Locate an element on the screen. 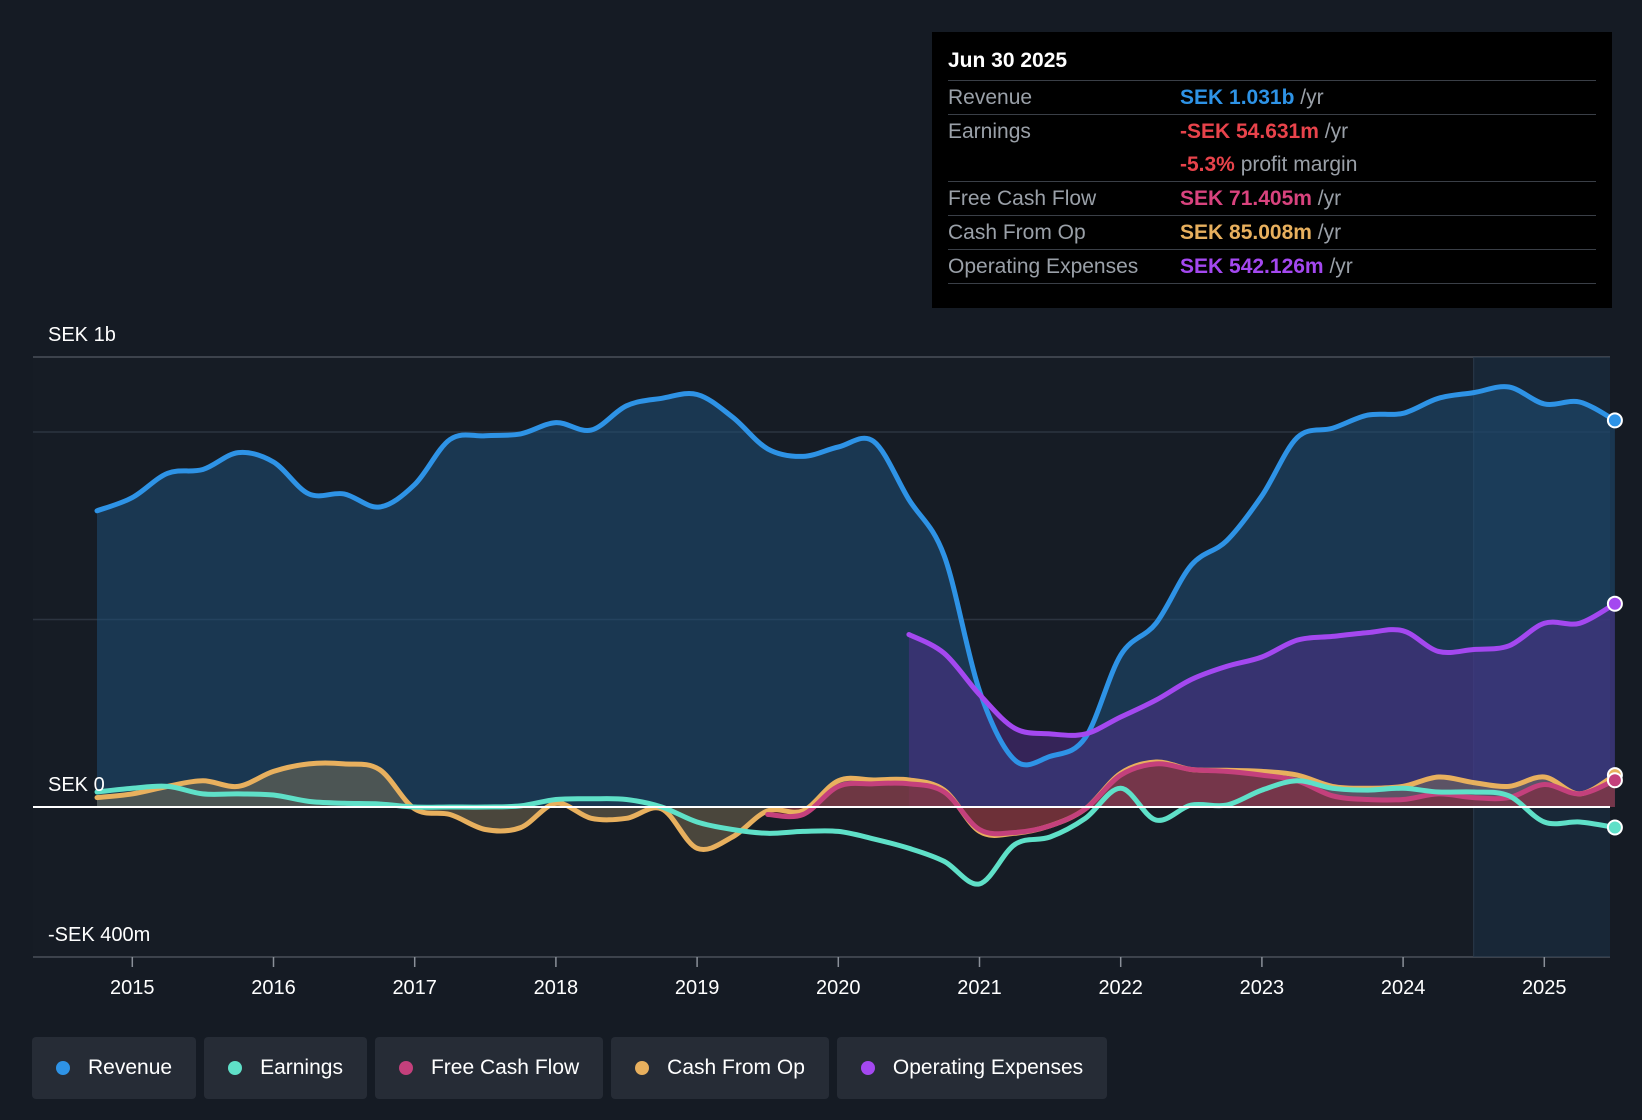  tooltip-value: -SEK 54.631m is located at coordinates (1249, 131).